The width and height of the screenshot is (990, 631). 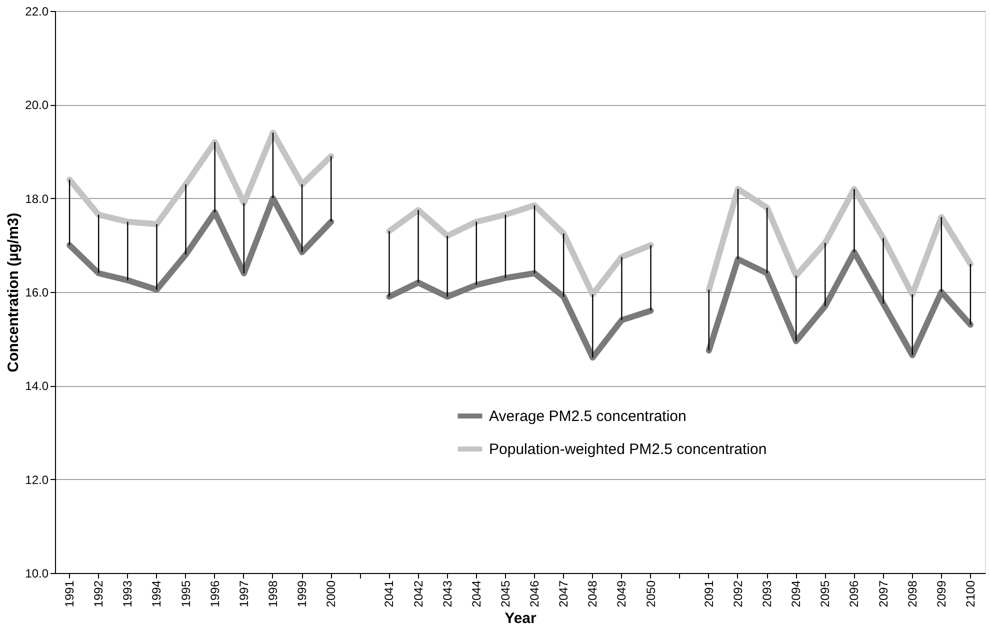 What do you see at coordinates (854, 594) in the screenshot?
I see `x-tick-label: 2096` at bounding box center [854, 594].